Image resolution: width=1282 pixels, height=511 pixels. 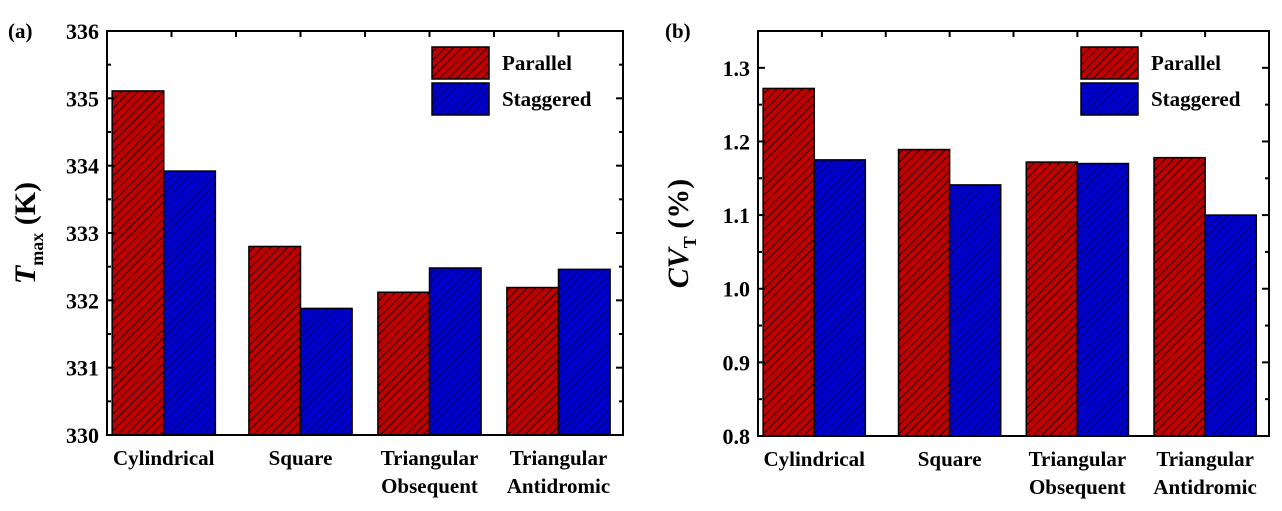 I want to click on y-axis-label: Tmax (K), so click(x=28, y=233).